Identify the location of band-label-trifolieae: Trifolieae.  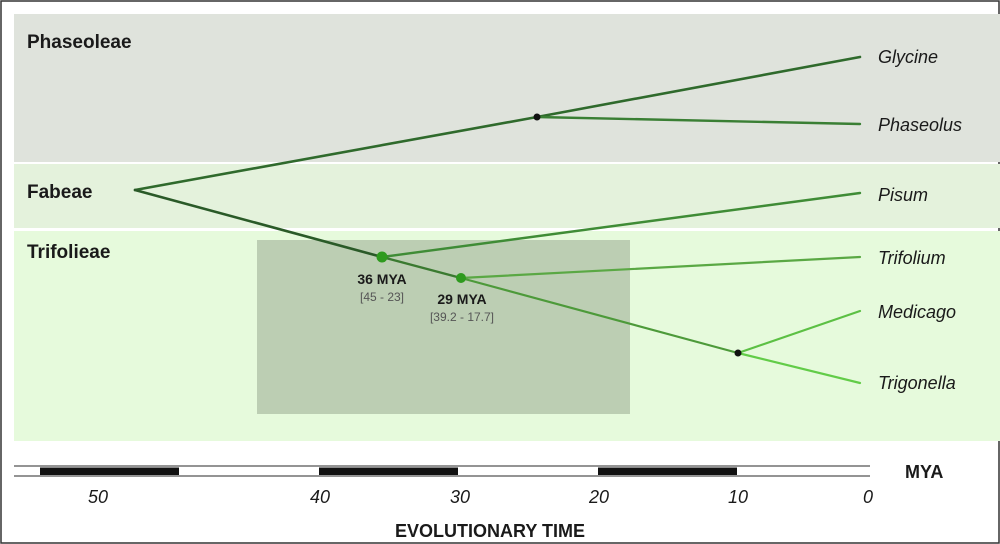
(68, 252).